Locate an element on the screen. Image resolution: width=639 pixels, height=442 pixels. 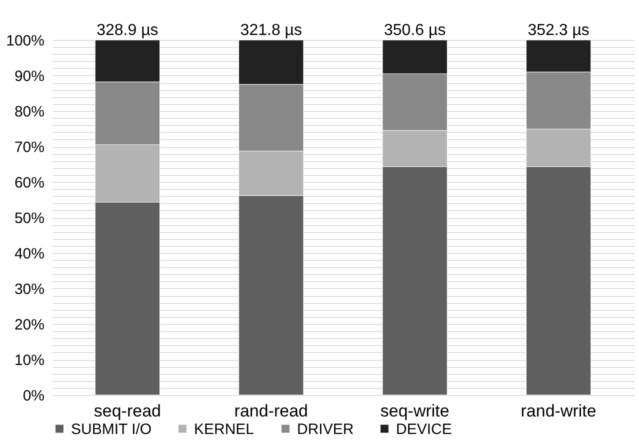
legend-label: DEVICE is located at coordinates (424, 429).